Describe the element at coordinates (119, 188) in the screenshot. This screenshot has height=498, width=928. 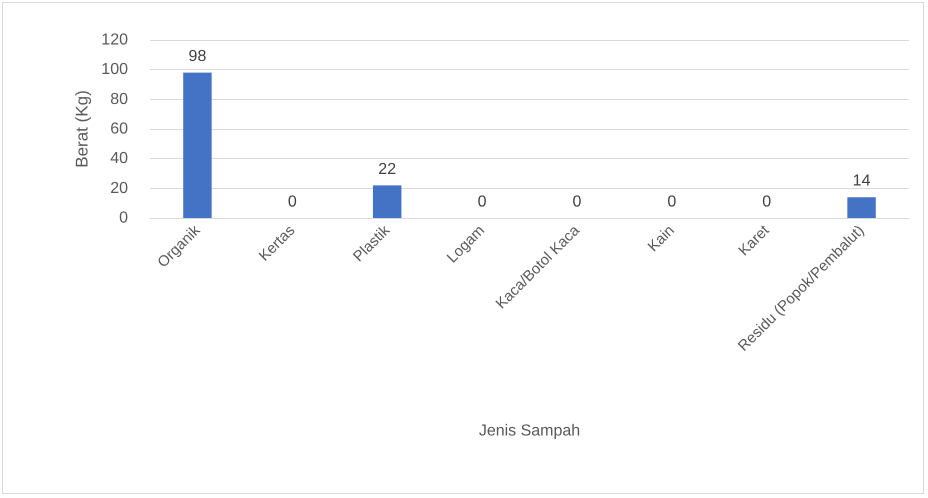
I see `y-tick-label: 20` at that location.